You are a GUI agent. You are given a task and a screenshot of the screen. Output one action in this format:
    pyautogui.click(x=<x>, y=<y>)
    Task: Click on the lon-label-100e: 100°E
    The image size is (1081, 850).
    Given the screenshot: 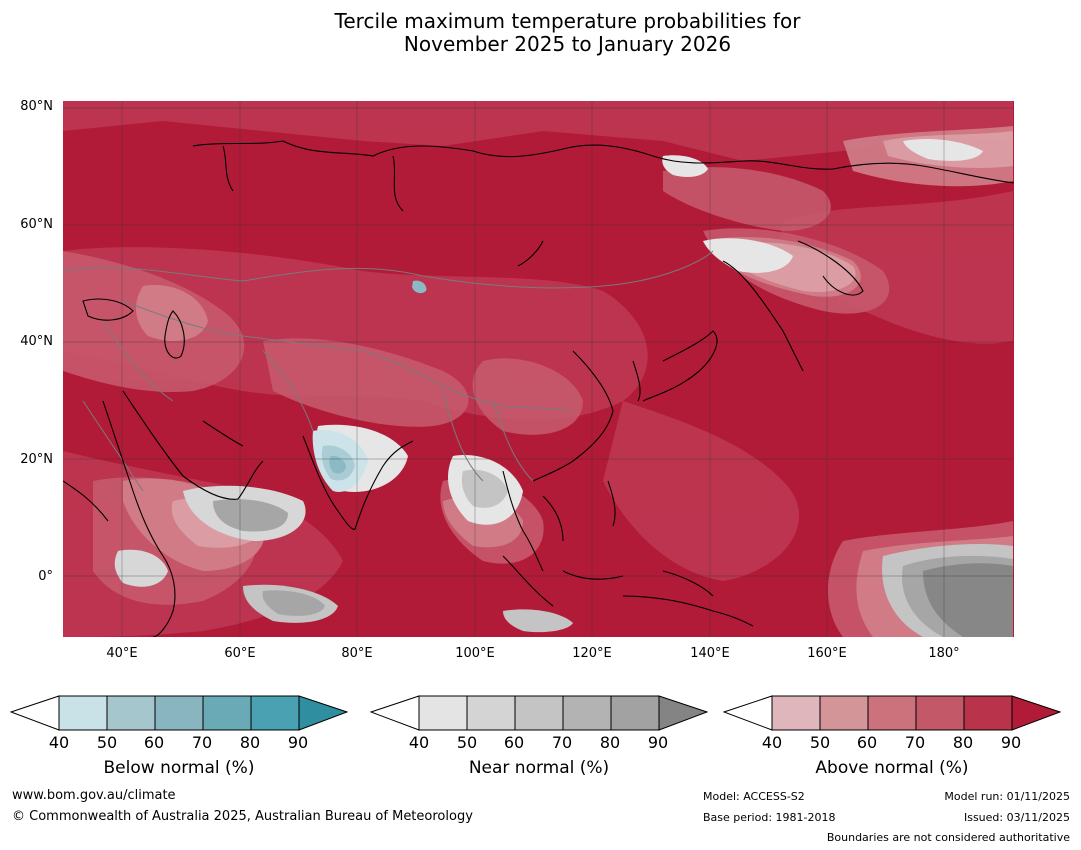 What is the action you would take?
    pyautogui.click(x=475, y=653)
    